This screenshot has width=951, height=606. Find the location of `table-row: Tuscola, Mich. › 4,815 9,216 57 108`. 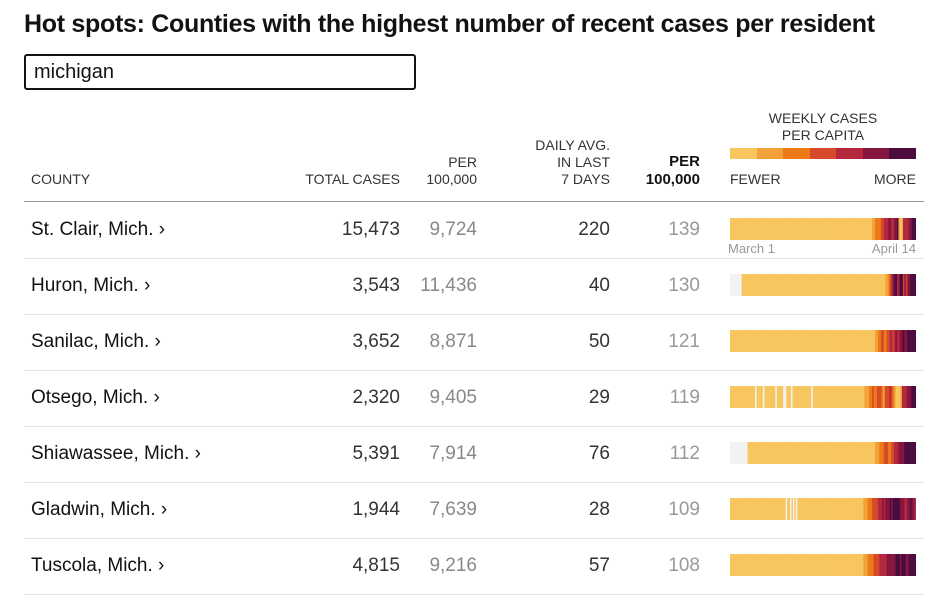

table-row: Tuscola, Mich. › 4,815 9,216 57 108 is located at coordinates (474, 566).